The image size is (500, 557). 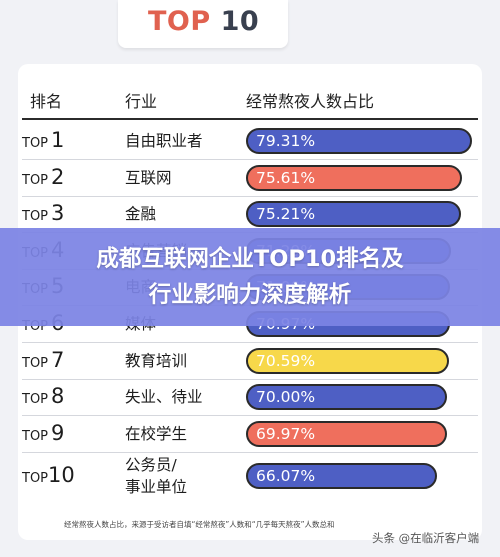 What do you see at coordinates (164, 141) in the screenshot?
I see `industry-label: 自由职业者` at bounding box center [164, 141].